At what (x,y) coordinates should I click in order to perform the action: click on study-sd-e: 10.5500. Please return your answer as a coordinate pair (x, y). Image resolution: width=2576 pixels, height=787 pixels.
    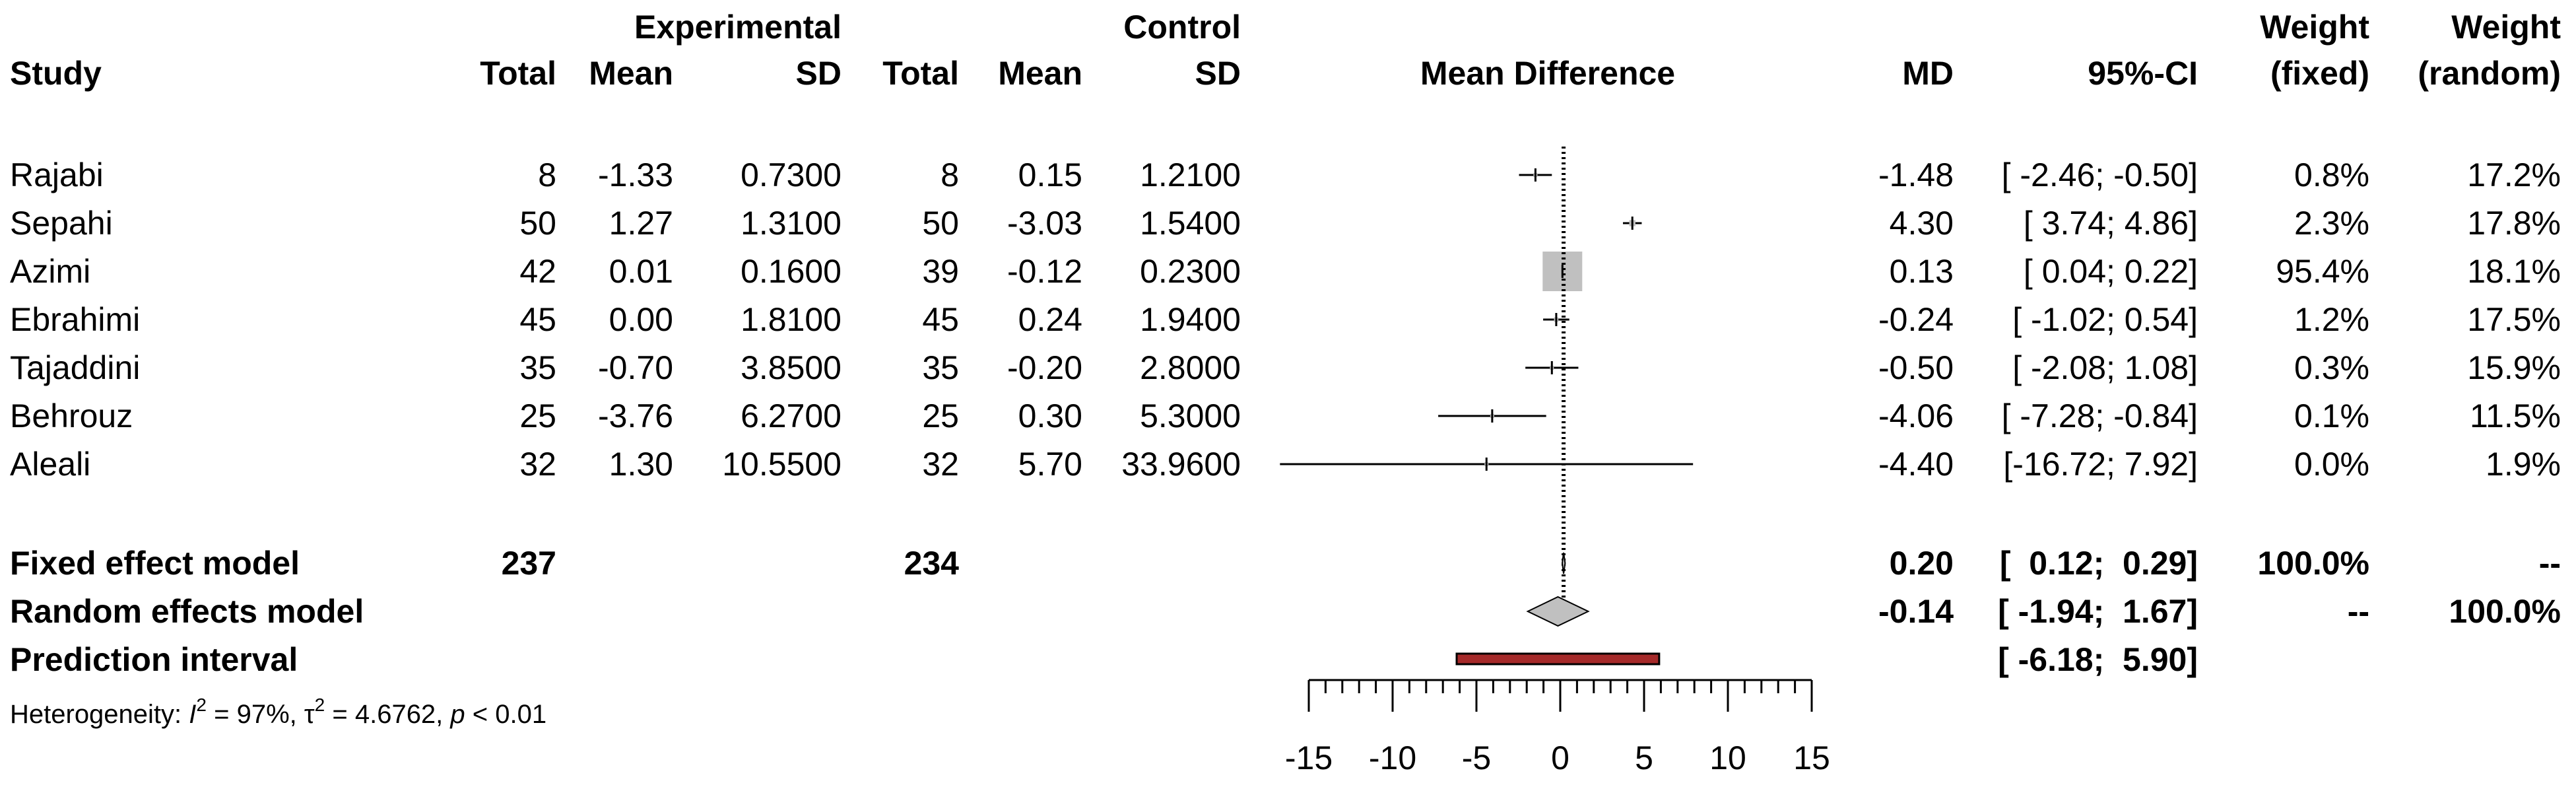
    Looking at the image, I should click on (782, 464).